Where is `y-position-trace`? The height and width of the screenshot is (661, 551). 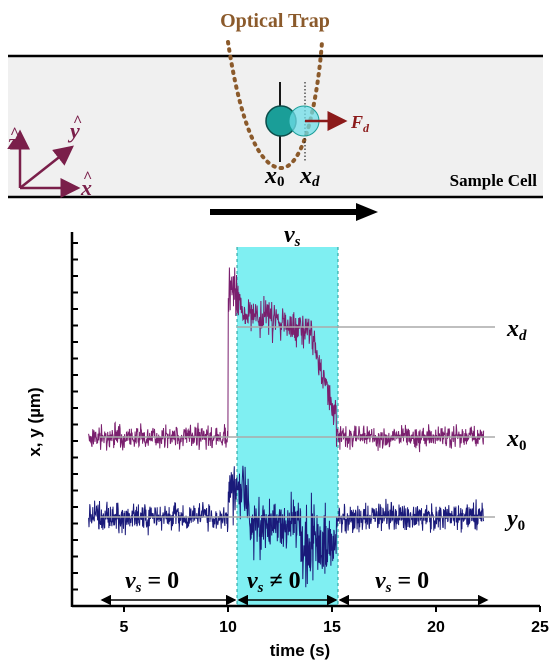
y-position-trace is located at coordinates (286, 526).